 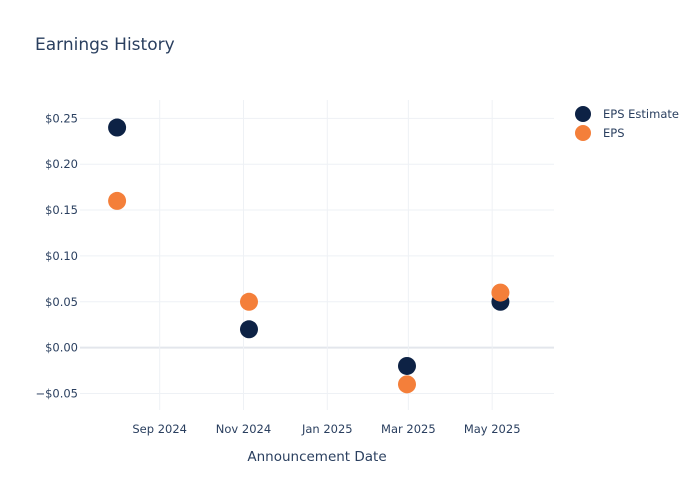 I want to click on x-axis-ticks: Sep 2024 Nov 2024 Jan 2025 Mar 2025 May 2025, so click(x=326, y=429).